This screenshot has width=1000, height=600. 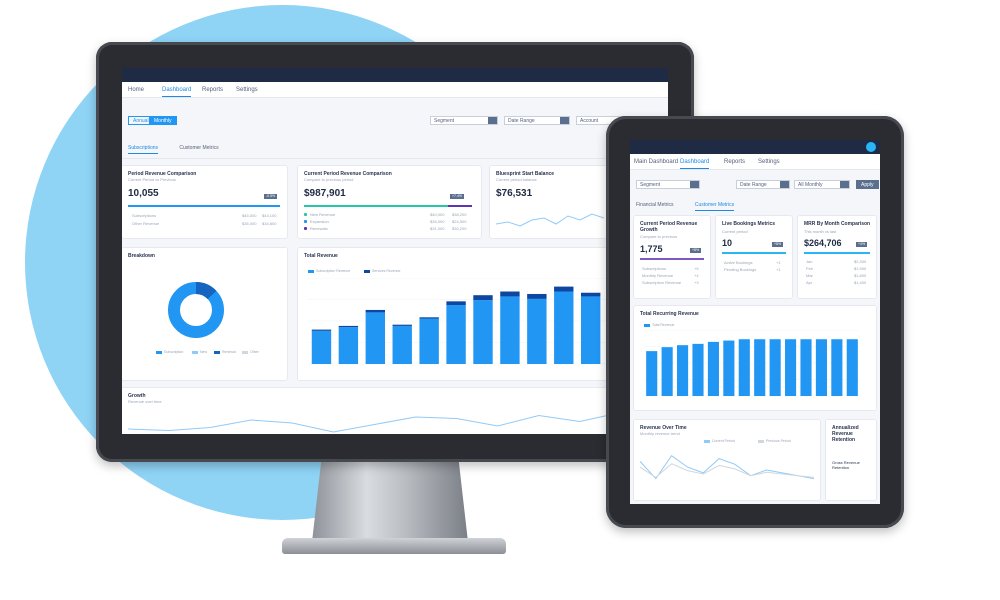 What do you see at coordinates (137, 396) in the screenshot?
I see `card-title: Growth` at bounding box center [137, 396].